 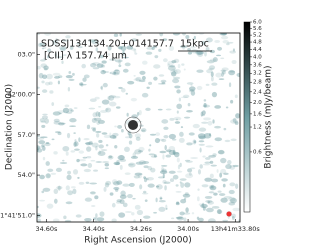 I want to click on x-tick-label: 34.26s, so click(x=141, y=229).